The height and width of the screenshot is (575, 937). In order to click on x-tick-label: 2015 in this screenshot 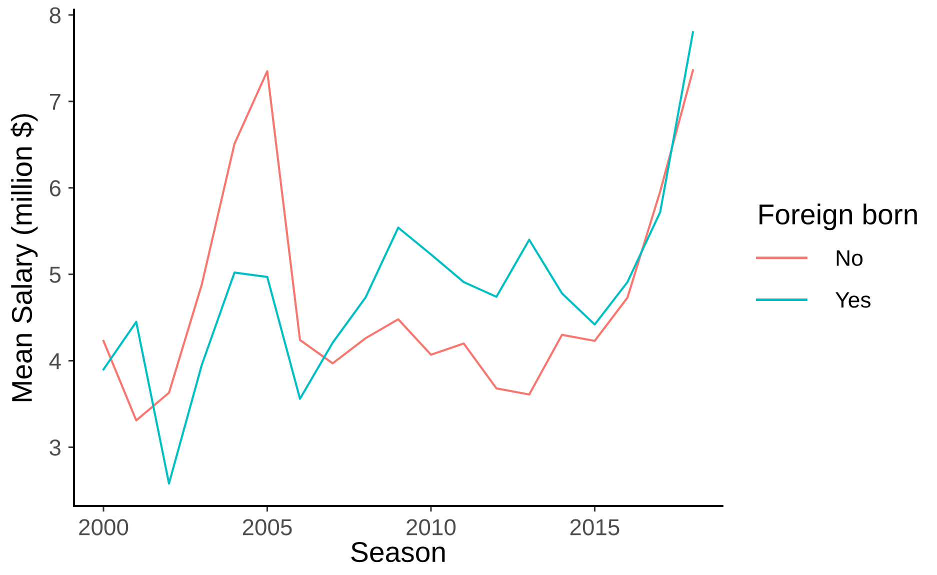, I will do `click(595, 527)`.